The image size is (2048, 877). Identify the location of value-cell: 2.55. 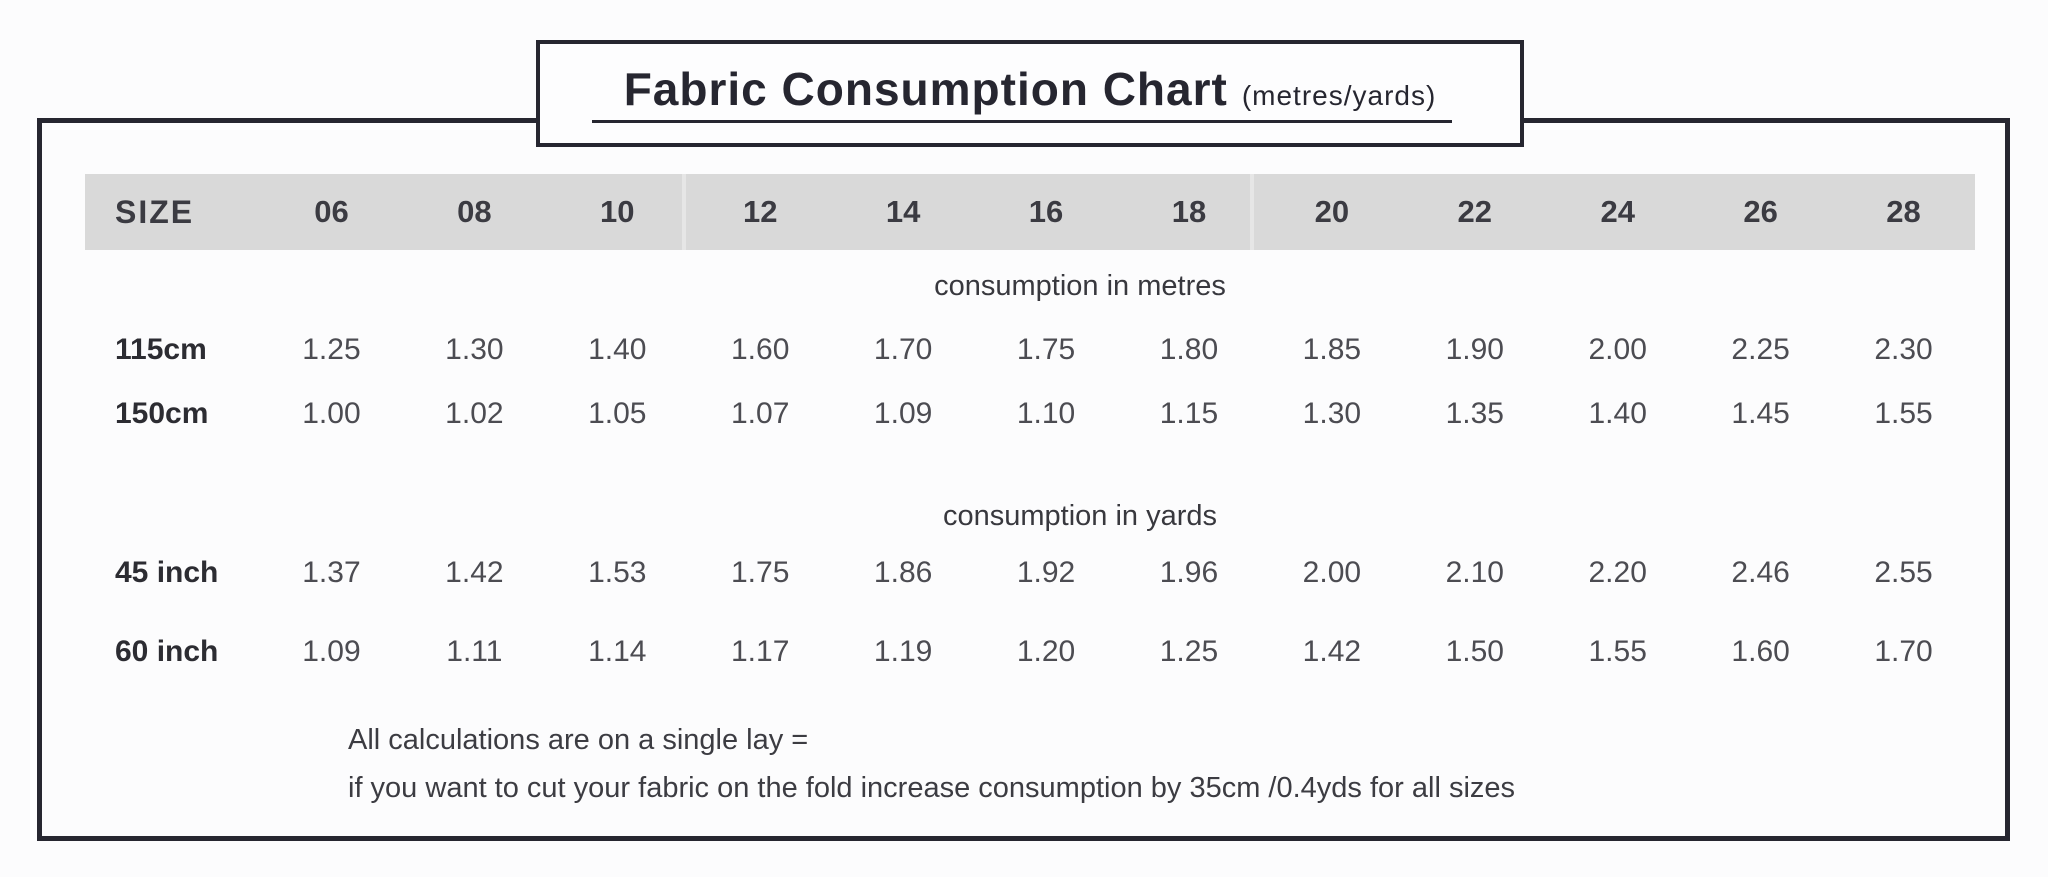
(1903, 572).